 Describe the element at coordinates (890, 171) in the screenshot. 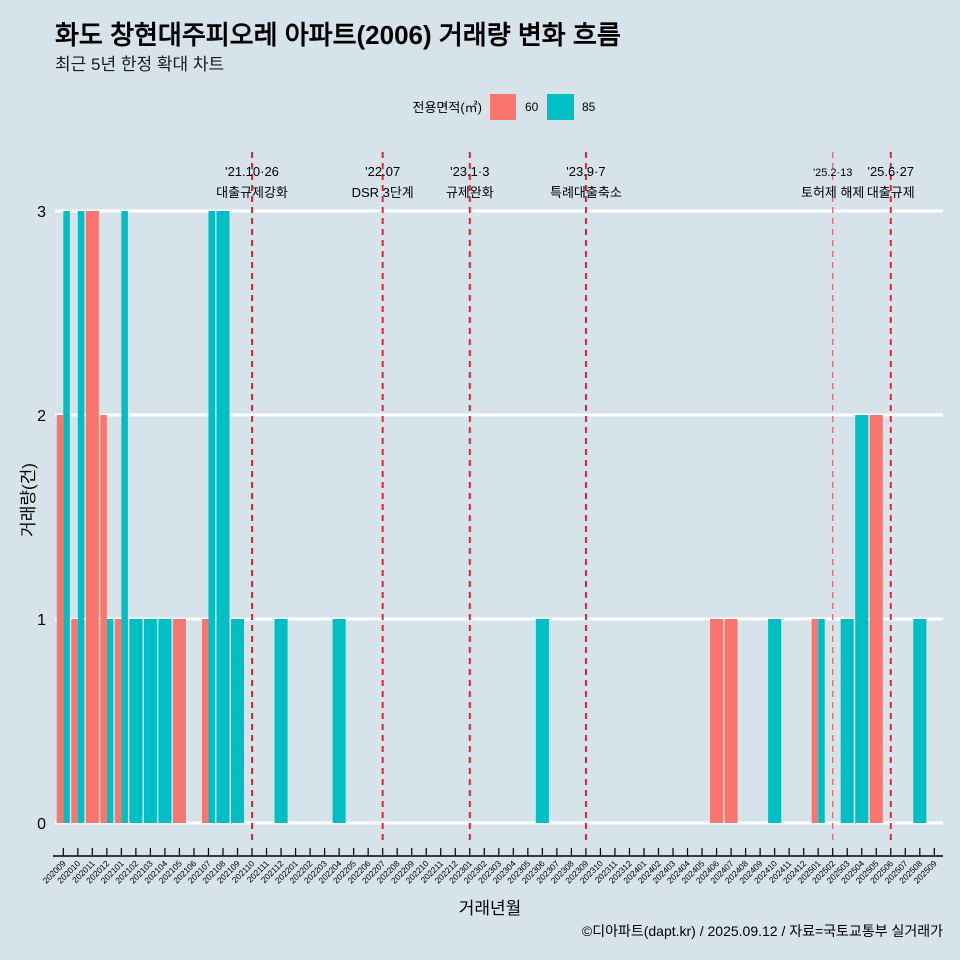

I see `event-date-label: '25.6·27` at that location.